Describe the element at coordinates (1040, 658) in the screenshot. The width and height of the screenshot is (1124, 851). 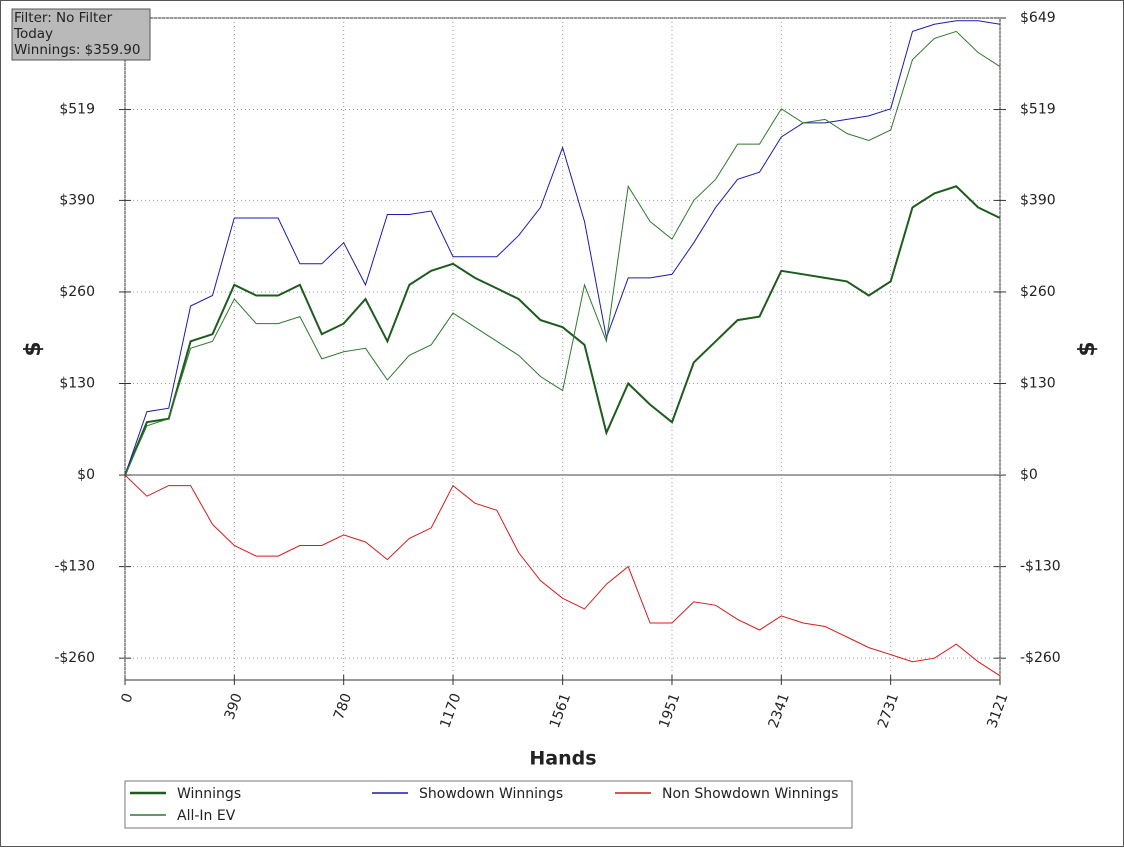
I see `y2-tick-label: -$260` at that location.